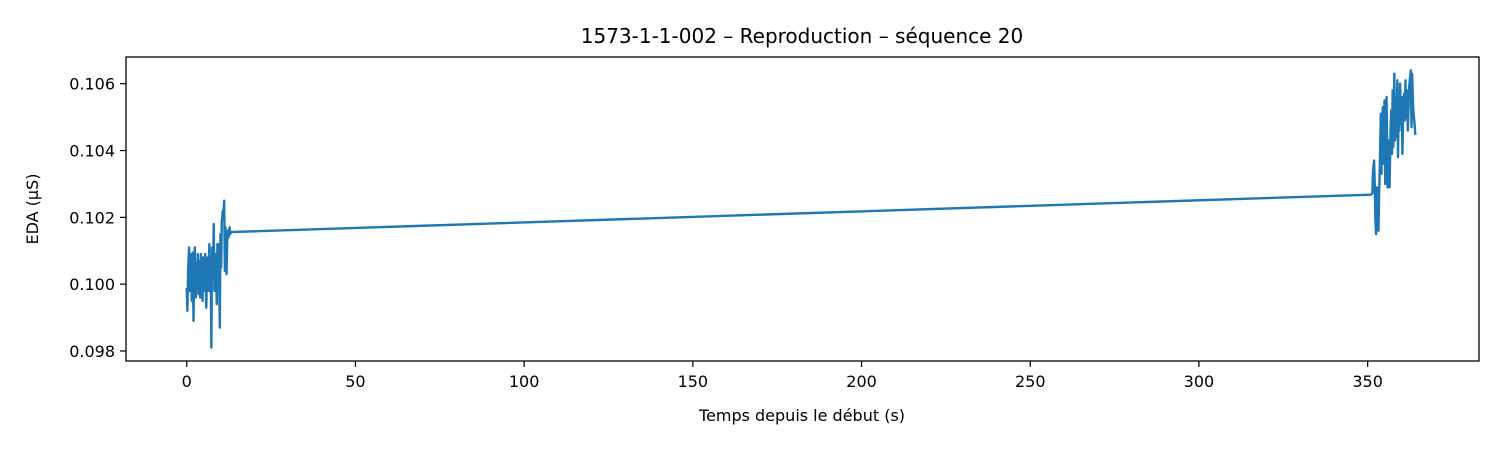  I want to click on y-axis-label: EDA (µS), so click(32, 209).